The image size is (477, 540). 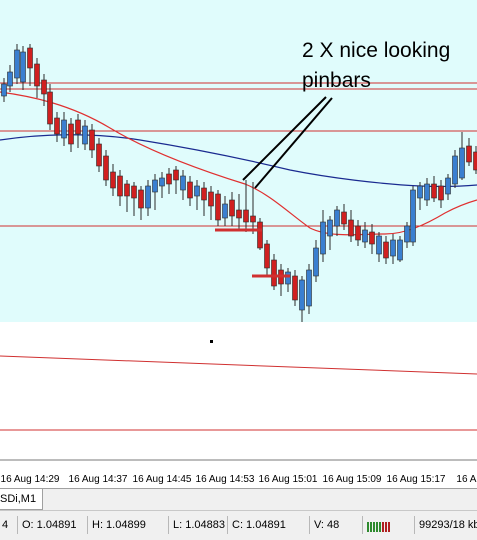 I want to click on status-volume: V: 48, so click(x=324, y=525).